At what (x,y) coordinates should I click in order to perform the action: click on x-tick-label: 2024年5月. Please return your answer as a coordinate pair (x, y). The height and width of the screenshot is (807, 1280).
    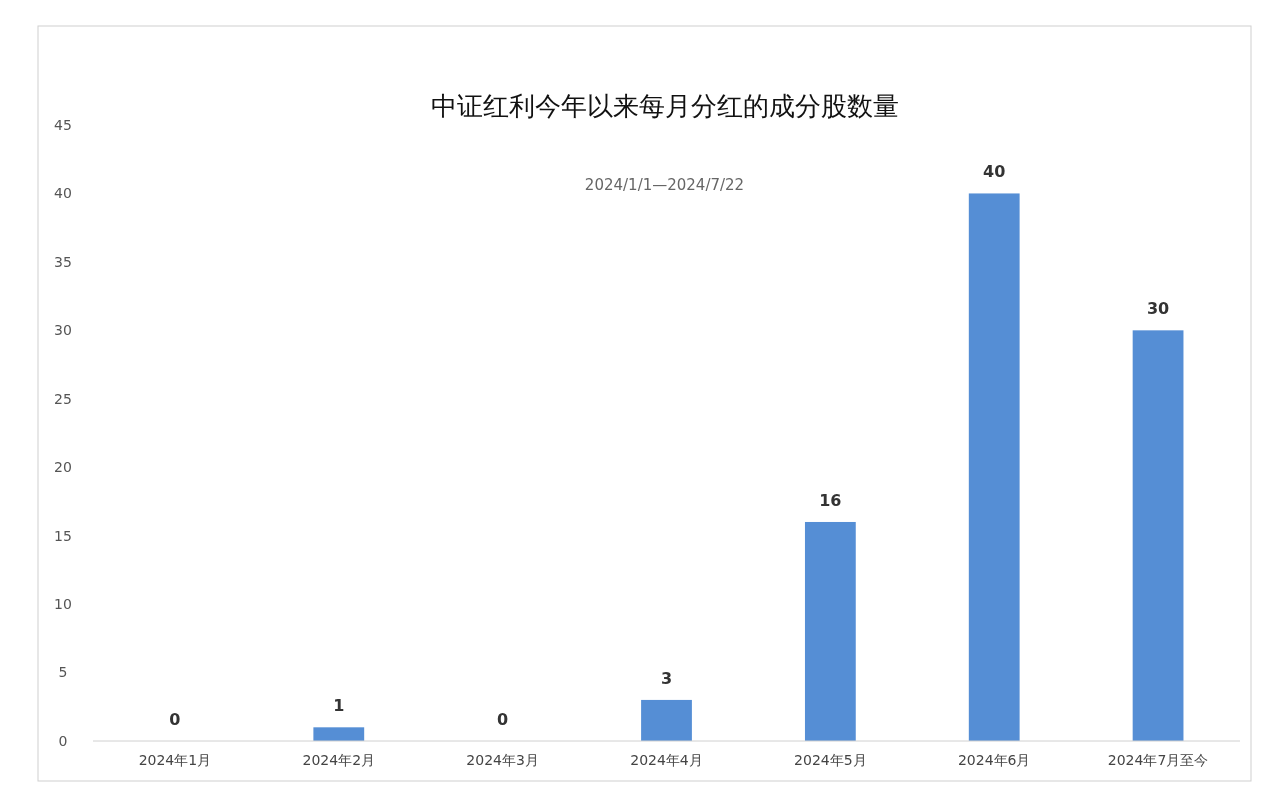
    Looking at the image, I should click on (830, 760).